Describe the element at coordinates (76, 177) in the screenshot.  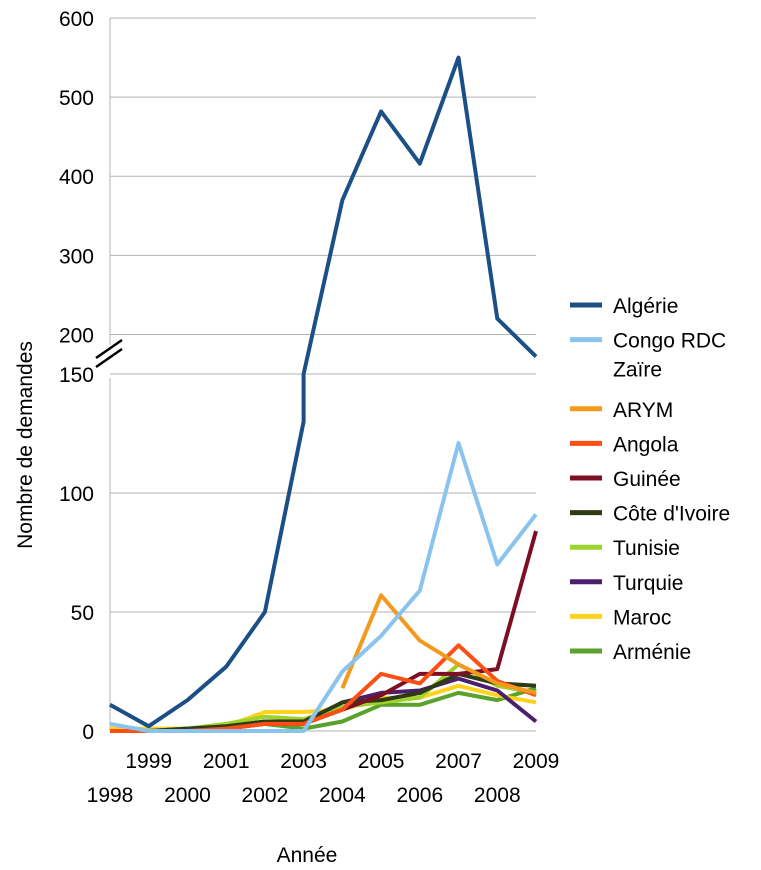
I see `y-tick-label: 400` at that location.